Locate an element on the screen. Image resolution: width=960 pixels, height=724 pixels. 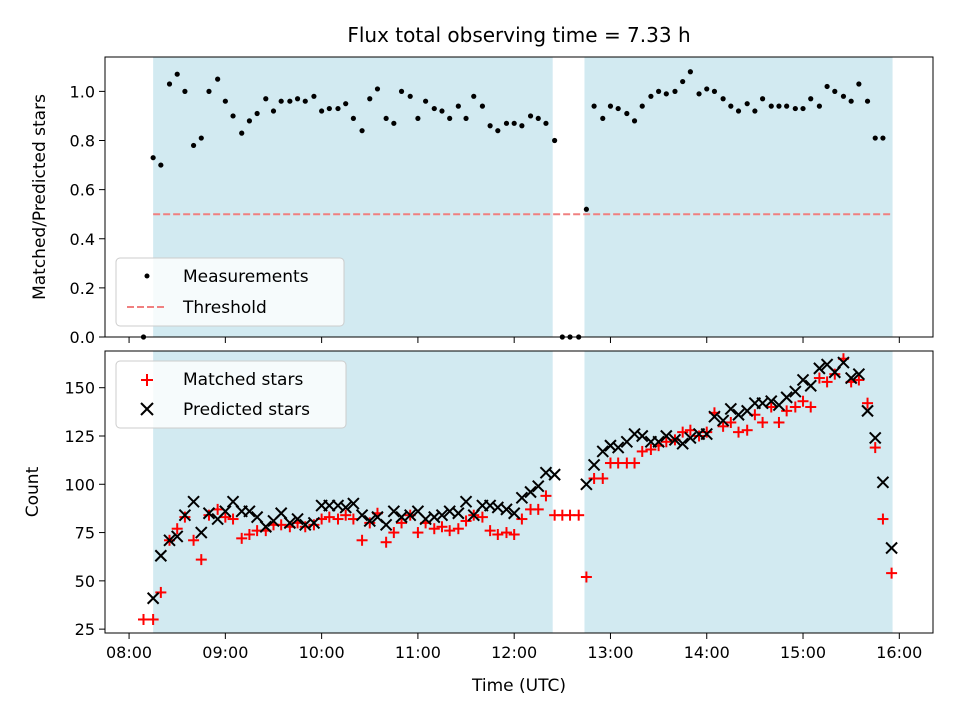
counts-legend-box is located at coordinates (231, 394).